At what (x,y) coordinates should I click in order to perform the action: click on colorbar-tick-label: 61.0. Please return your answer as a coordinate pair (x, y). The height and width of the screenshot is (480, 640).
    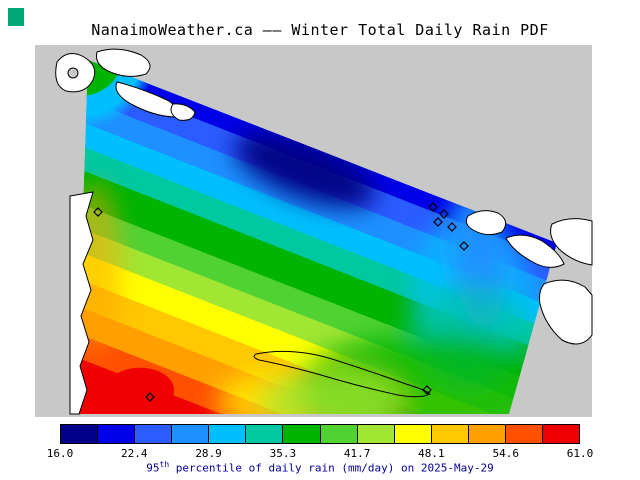
    Looking at the image, I should click on (580, 453).